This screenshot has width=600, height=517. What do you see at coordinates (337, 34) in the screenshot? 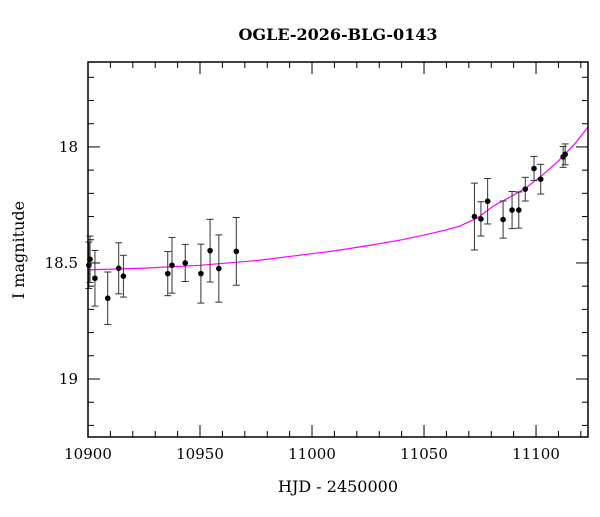
I see `chart-title: OGLE-2026-BLG-0143` at bounding box center [337, 34].